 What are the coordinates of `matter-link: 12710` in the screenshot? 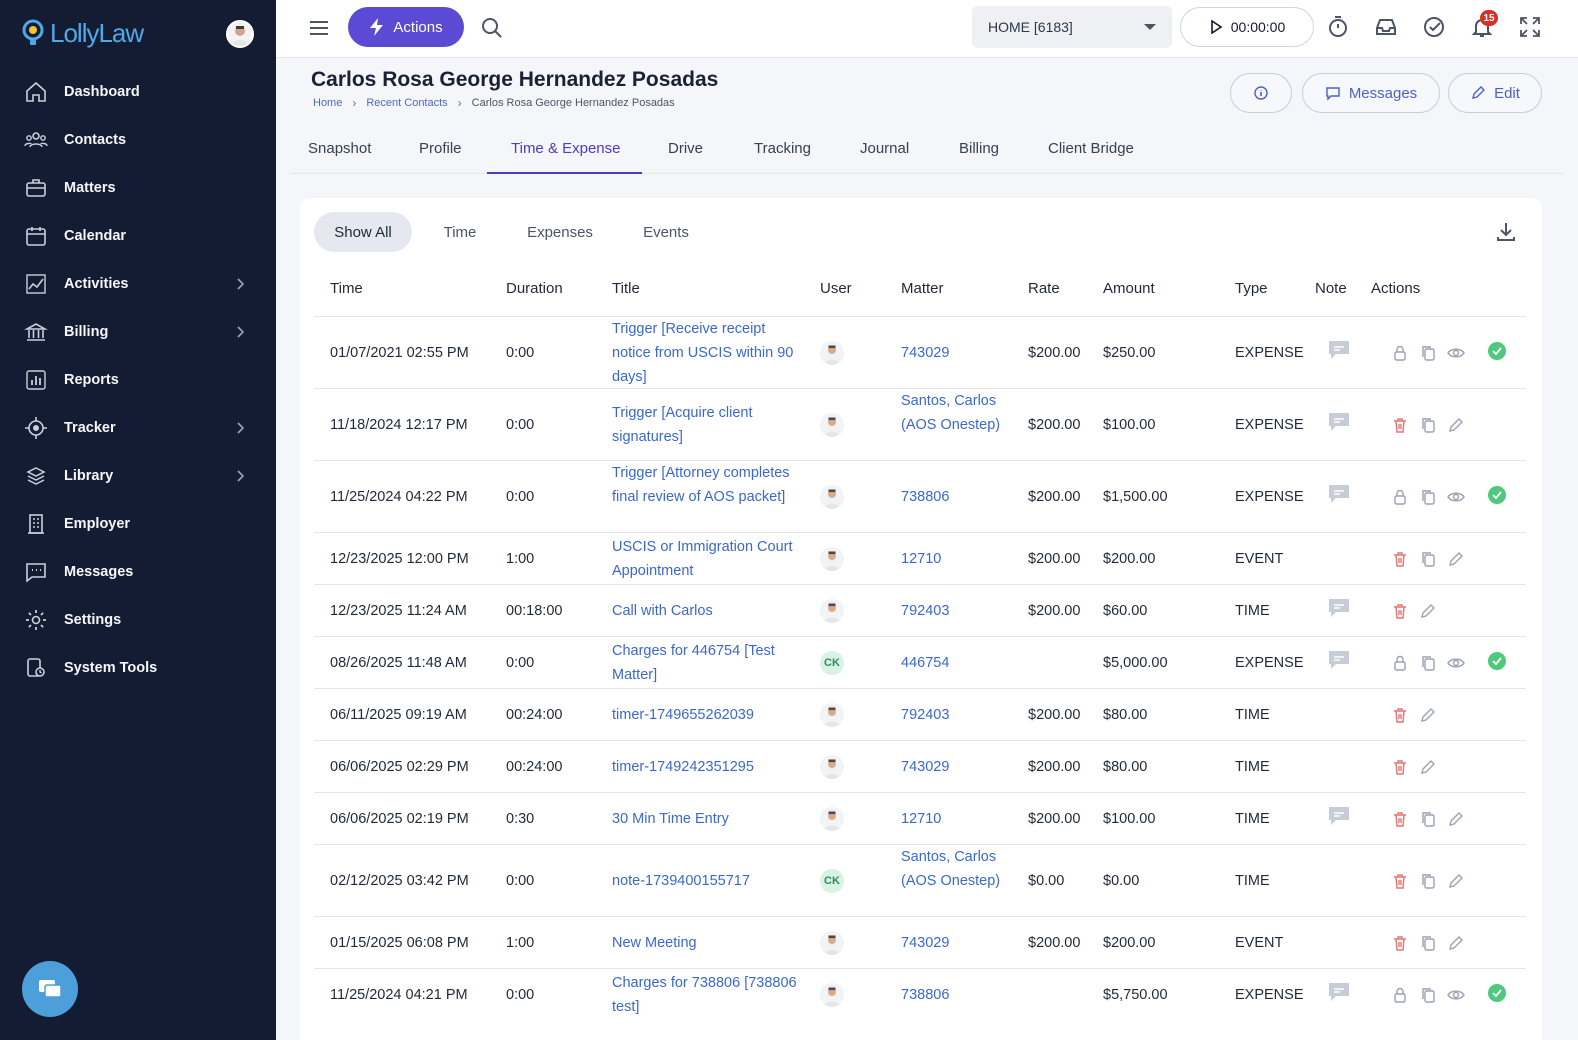 It's located at (921, 559).